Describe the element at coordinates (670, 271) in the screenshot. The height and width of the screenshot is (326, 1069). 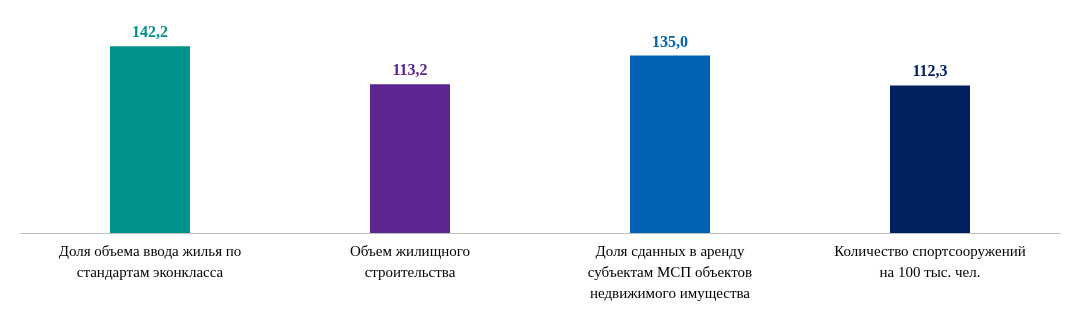
I see `x-tick-label: Доля сданных в аренду субъектам МСП объектов недвижимого имущества` at that location.